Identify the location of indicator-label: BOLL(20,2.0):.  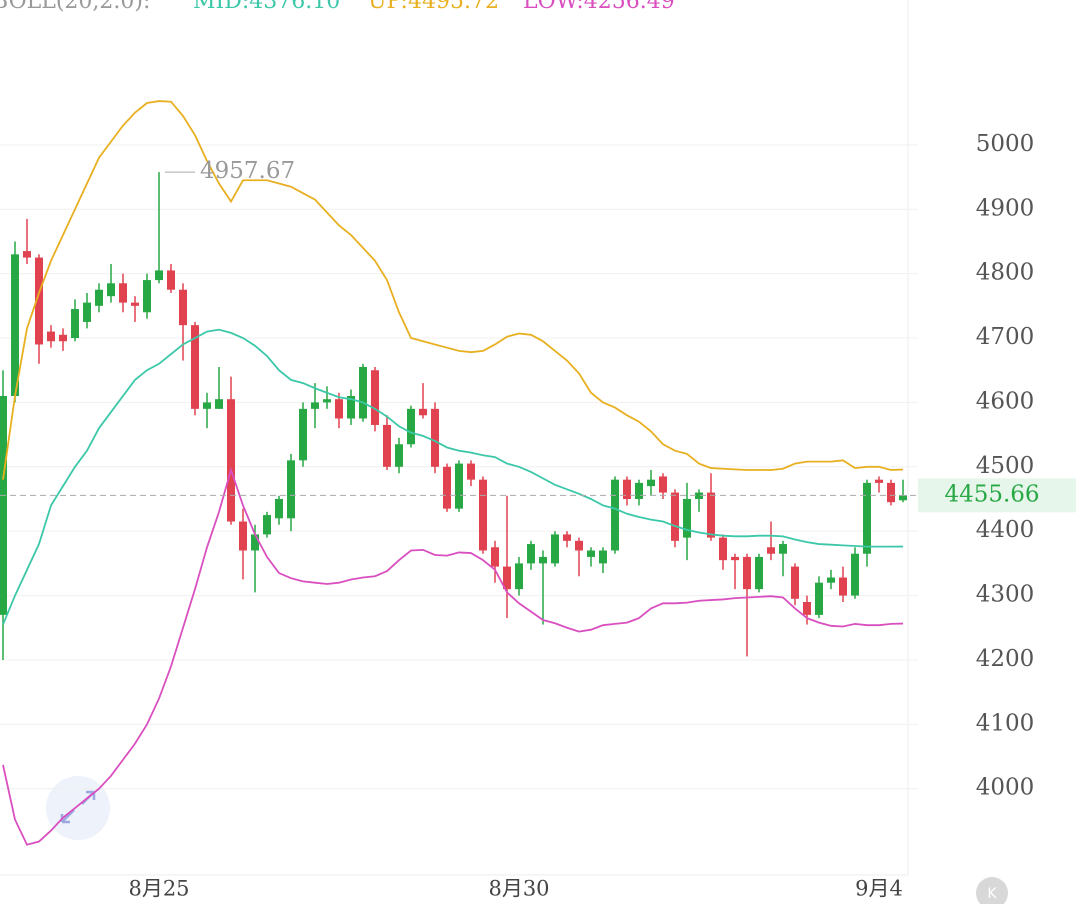
(75, 7).